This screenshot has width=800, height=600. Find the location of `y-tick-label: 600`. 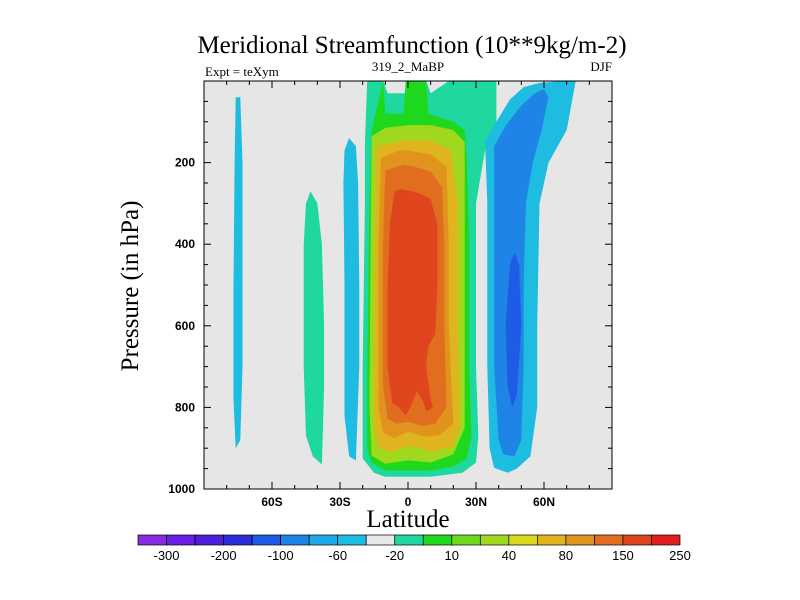

y-tick-label: 600 is located at coordinates (185, 326).